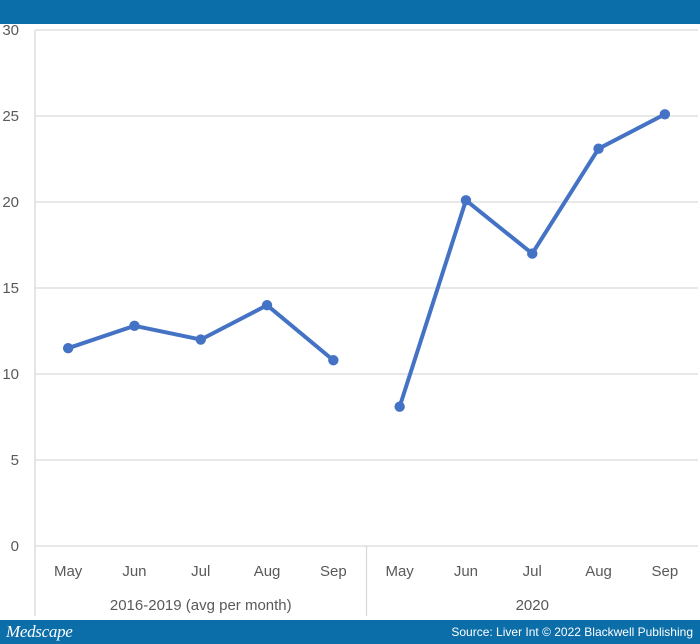 The image size is (700, 644). Describe the element at coordinates (532, 605) in the screenshot. I see `x-group-label-2: 2020` at that location.